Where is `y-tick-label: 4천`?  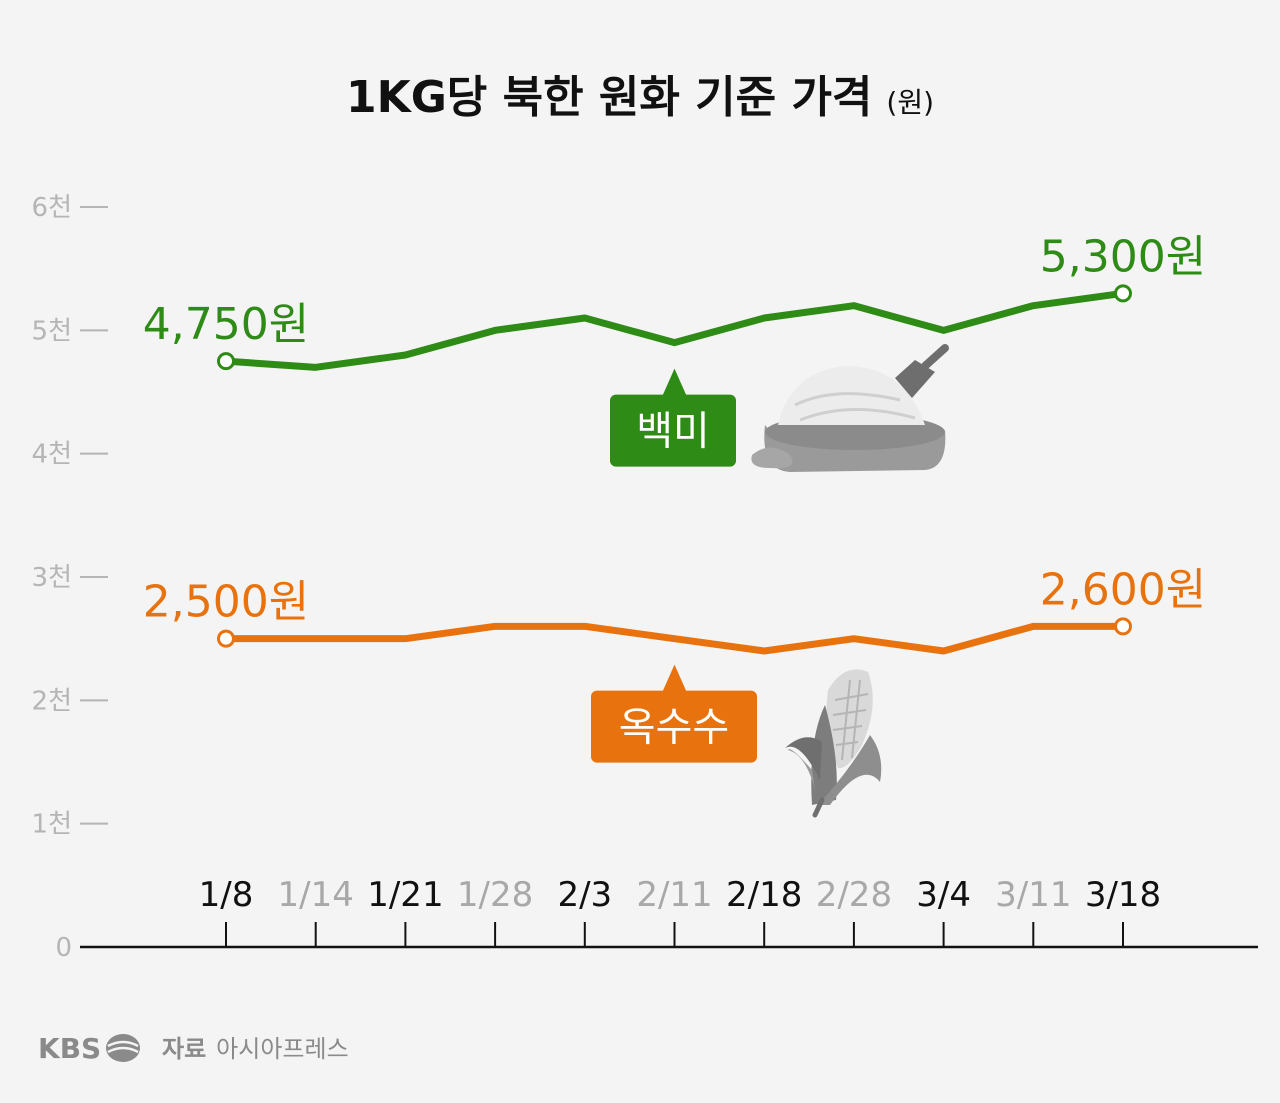 y-tick-label: 4천 is located at coordinates (52, 455).